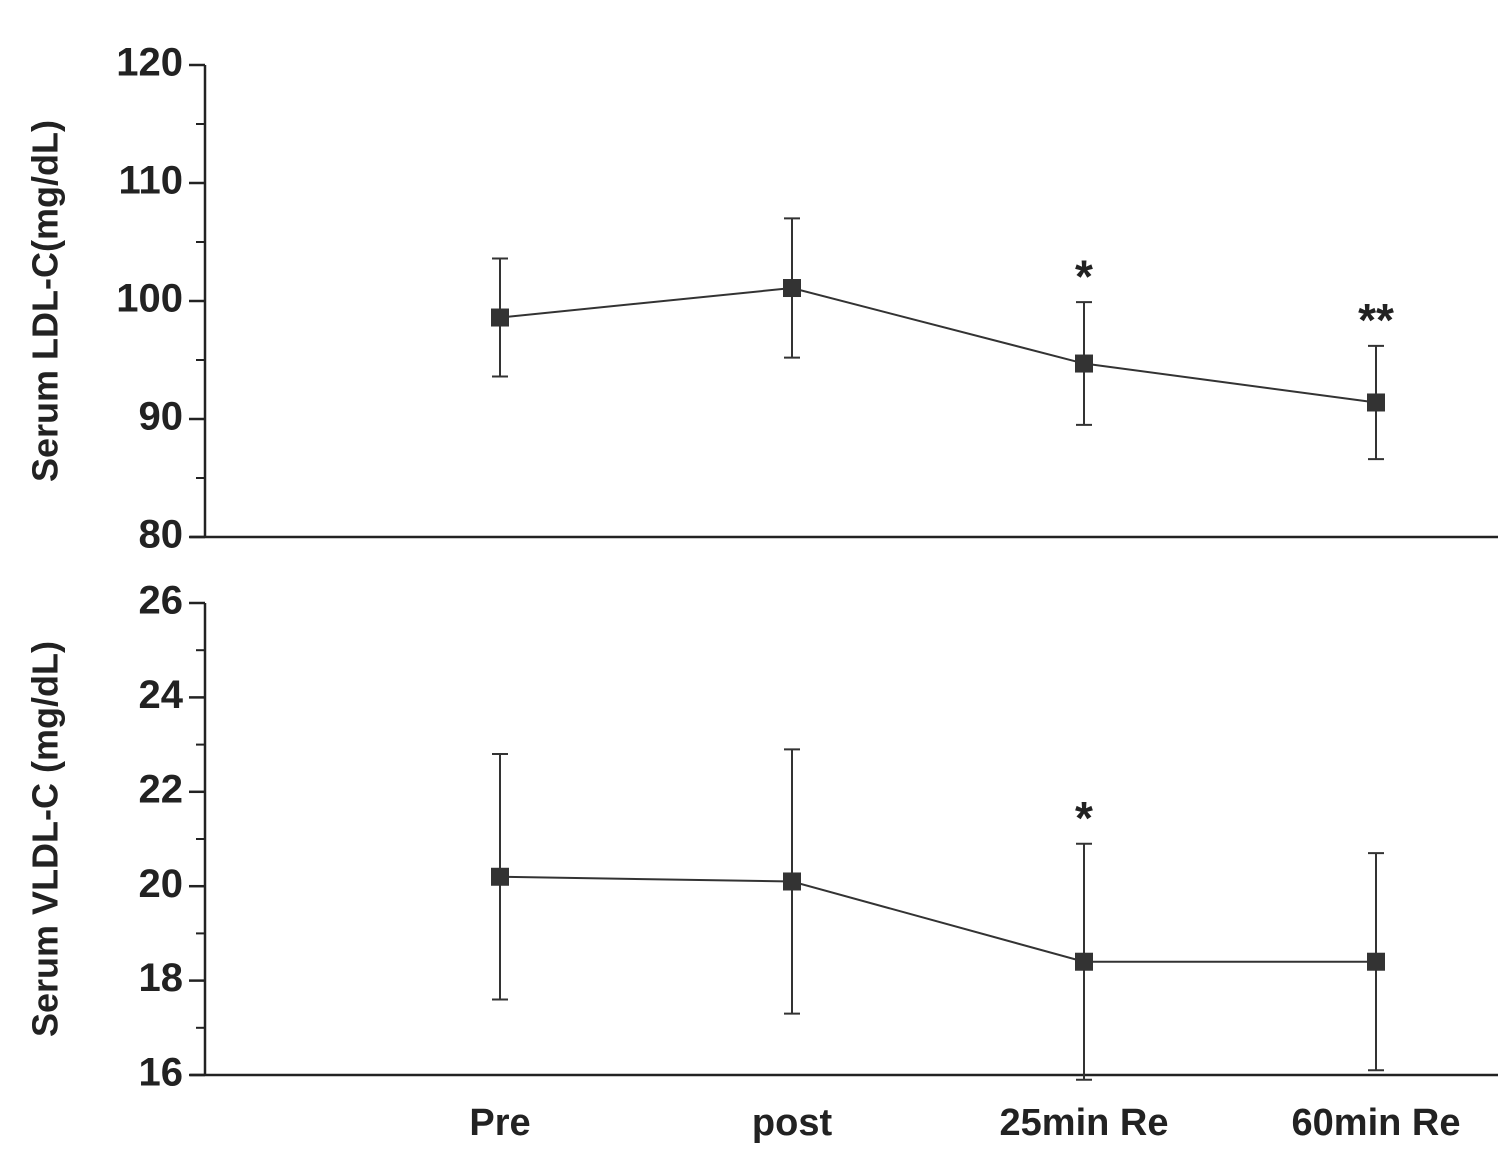 Image resolution: width=1498 pixels, height=1156 pixels. Describe the element at coordinates (45, 301) in the screenshot. I see `y-axis-label: Serum LDL-C(mg/dL)` at that location.